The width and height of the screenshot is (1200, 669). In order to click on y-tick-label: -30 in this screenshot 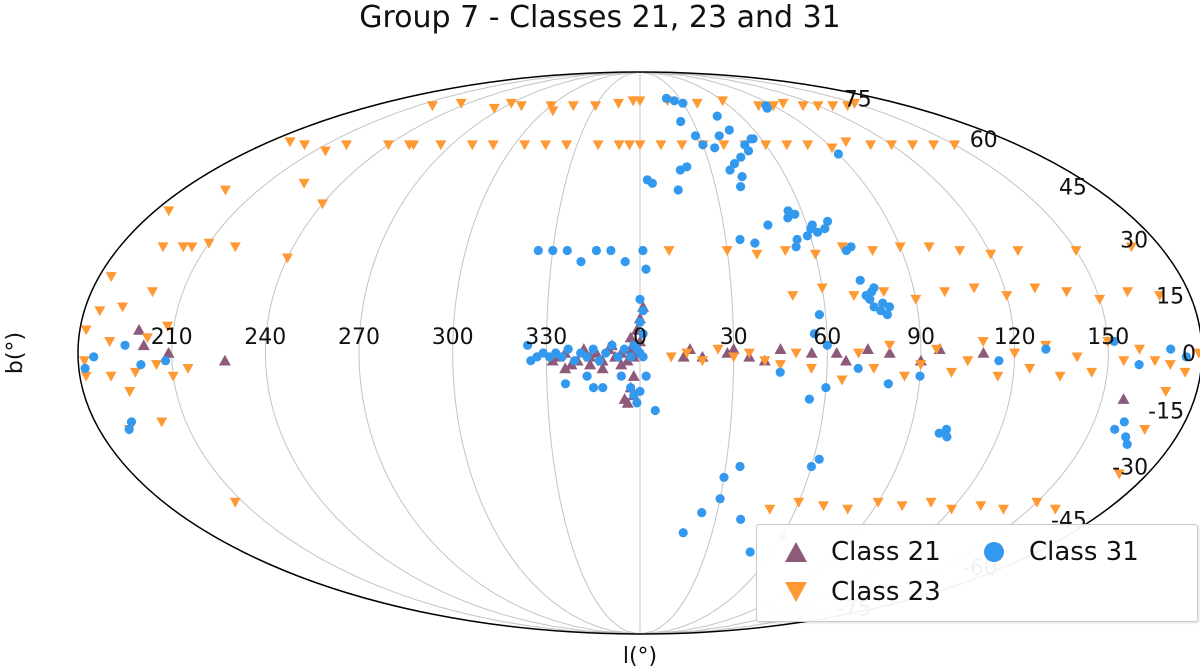, I will do `click(1130, 468)`.